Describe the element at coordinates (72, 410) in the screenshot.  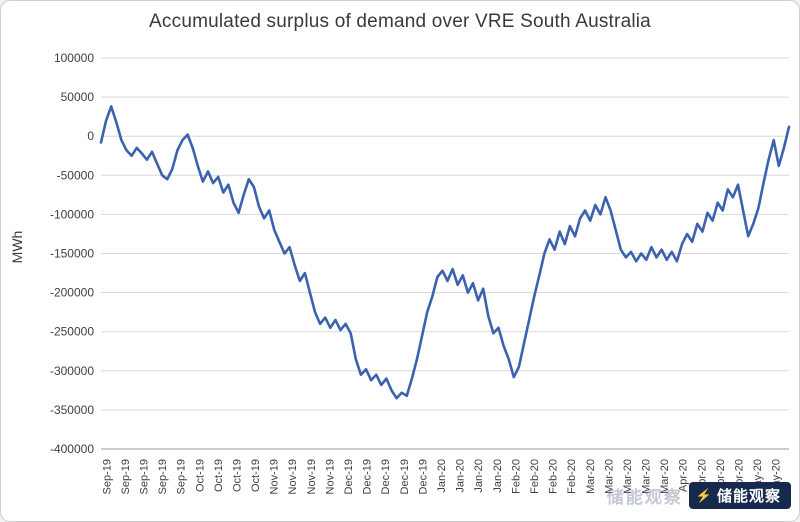
I see `svg-text: -350000` at that location.